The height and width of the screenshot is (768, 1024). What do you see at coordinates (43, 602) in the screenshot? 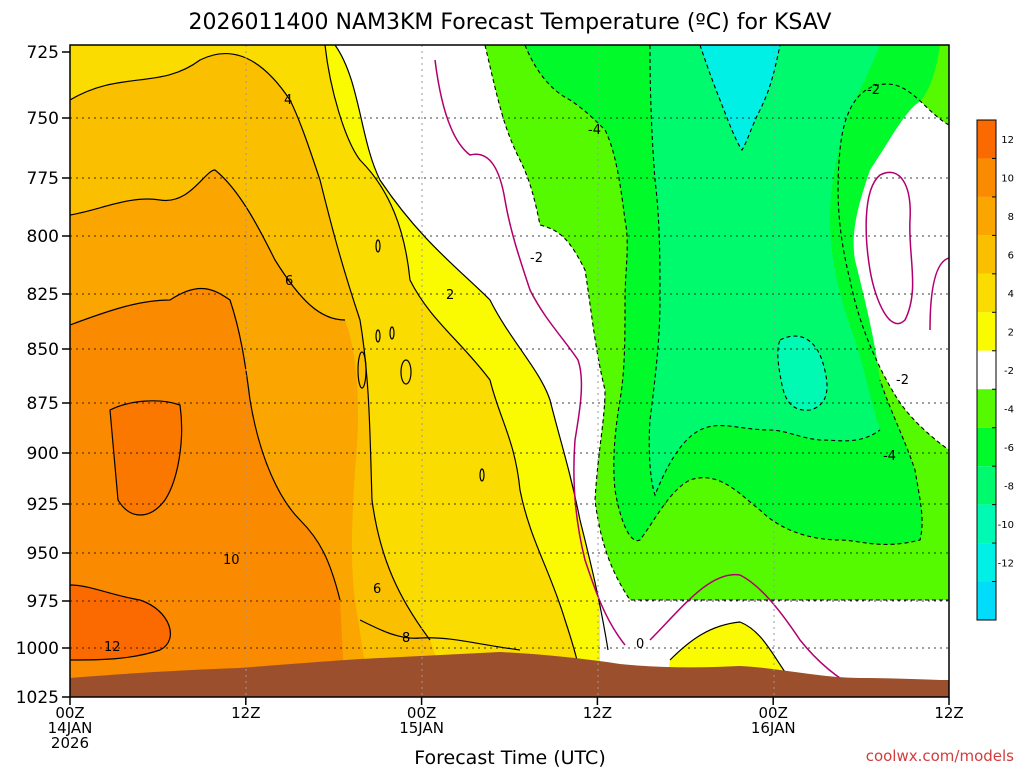
I see `y-tick-label: 975` at bounding box center [43, 602].